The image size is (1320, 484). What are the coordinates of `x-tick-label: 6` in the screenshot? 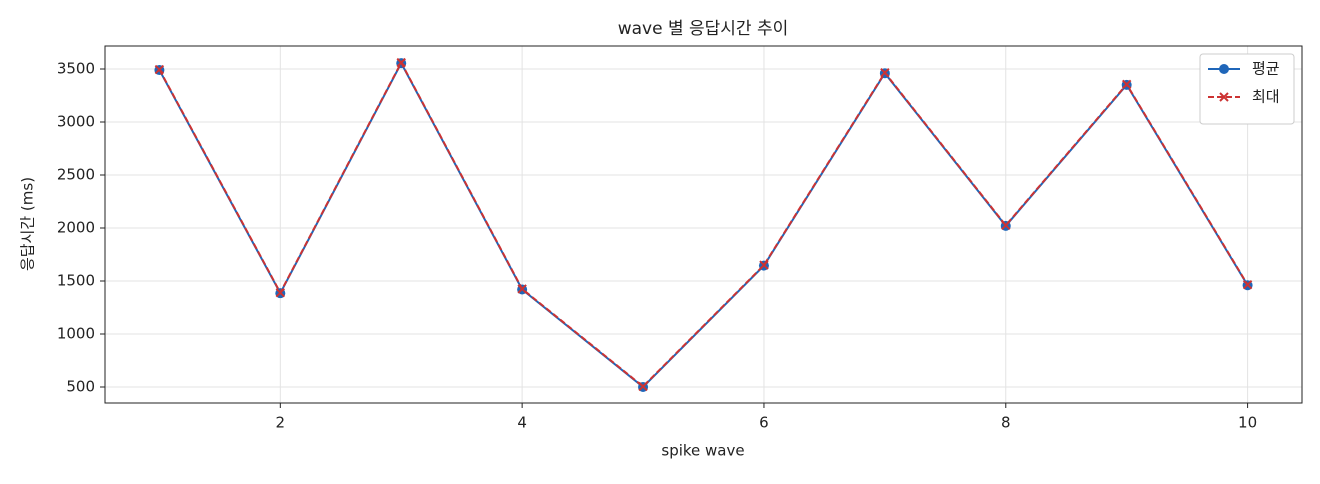 It's located at (764, 423).